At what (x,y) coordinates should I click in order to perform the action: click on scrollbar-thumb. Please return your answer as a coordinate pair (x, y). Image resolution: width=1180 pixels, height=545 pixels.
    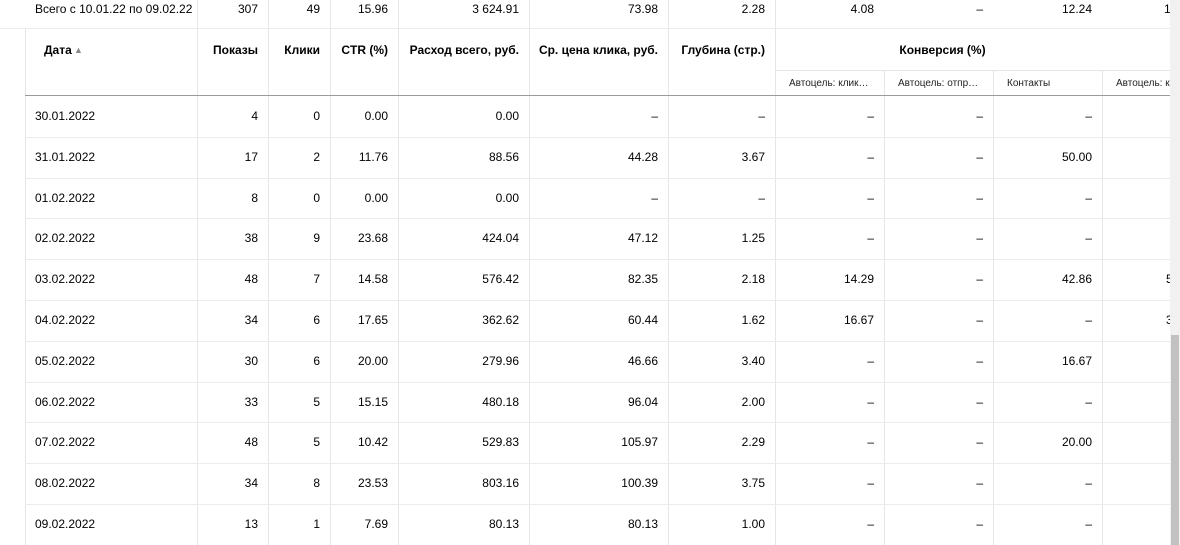
    Looking at the image, I should click on (1175, 440).